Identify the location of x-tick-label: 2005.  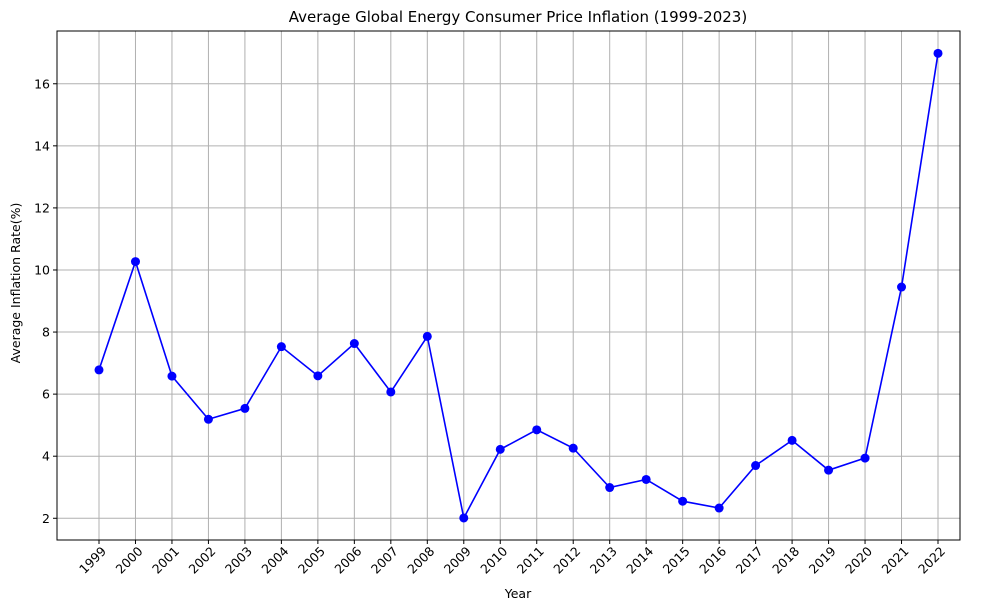
(311, 560).